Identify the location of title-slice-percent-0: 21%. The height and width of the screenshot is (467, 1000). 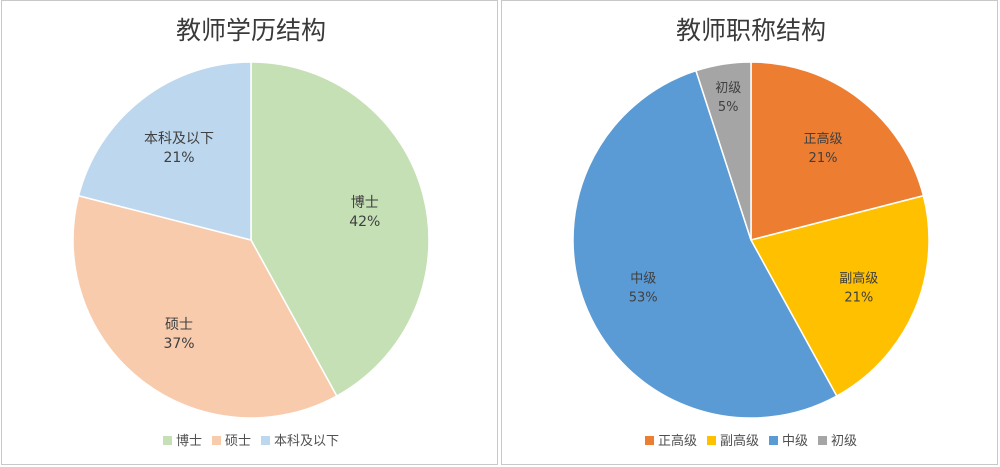
(823, 158).